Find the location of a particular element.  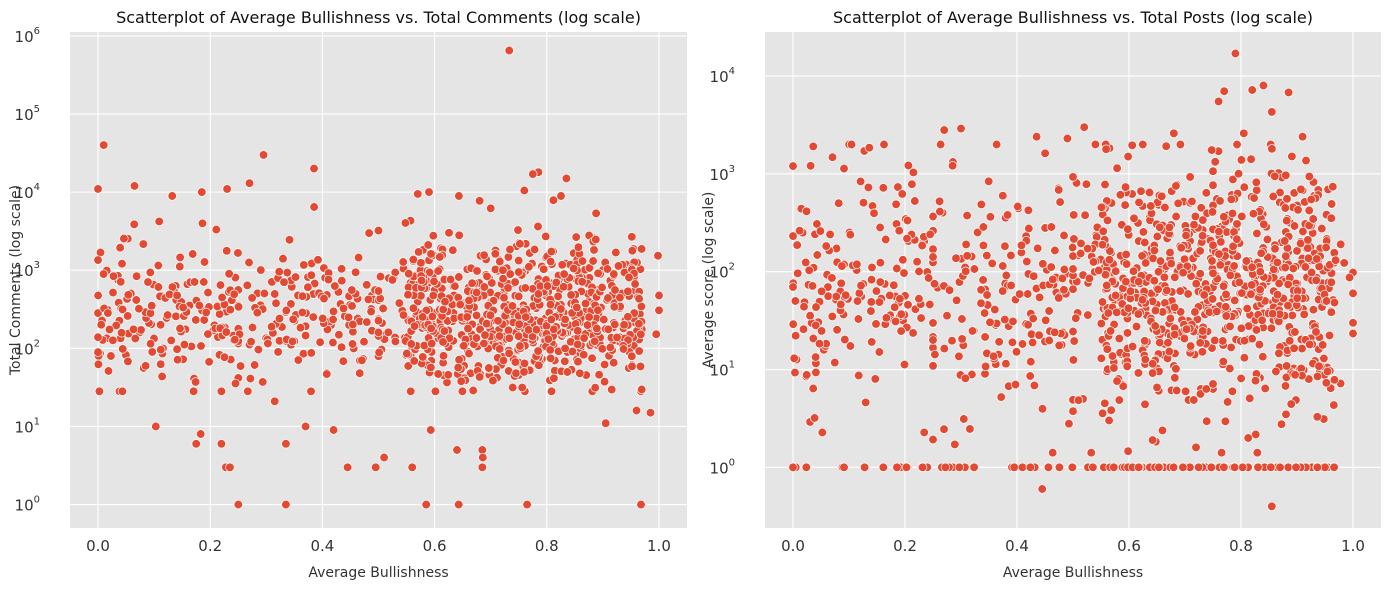

y-tick-label: 104 is located at coordinates (722, 76).